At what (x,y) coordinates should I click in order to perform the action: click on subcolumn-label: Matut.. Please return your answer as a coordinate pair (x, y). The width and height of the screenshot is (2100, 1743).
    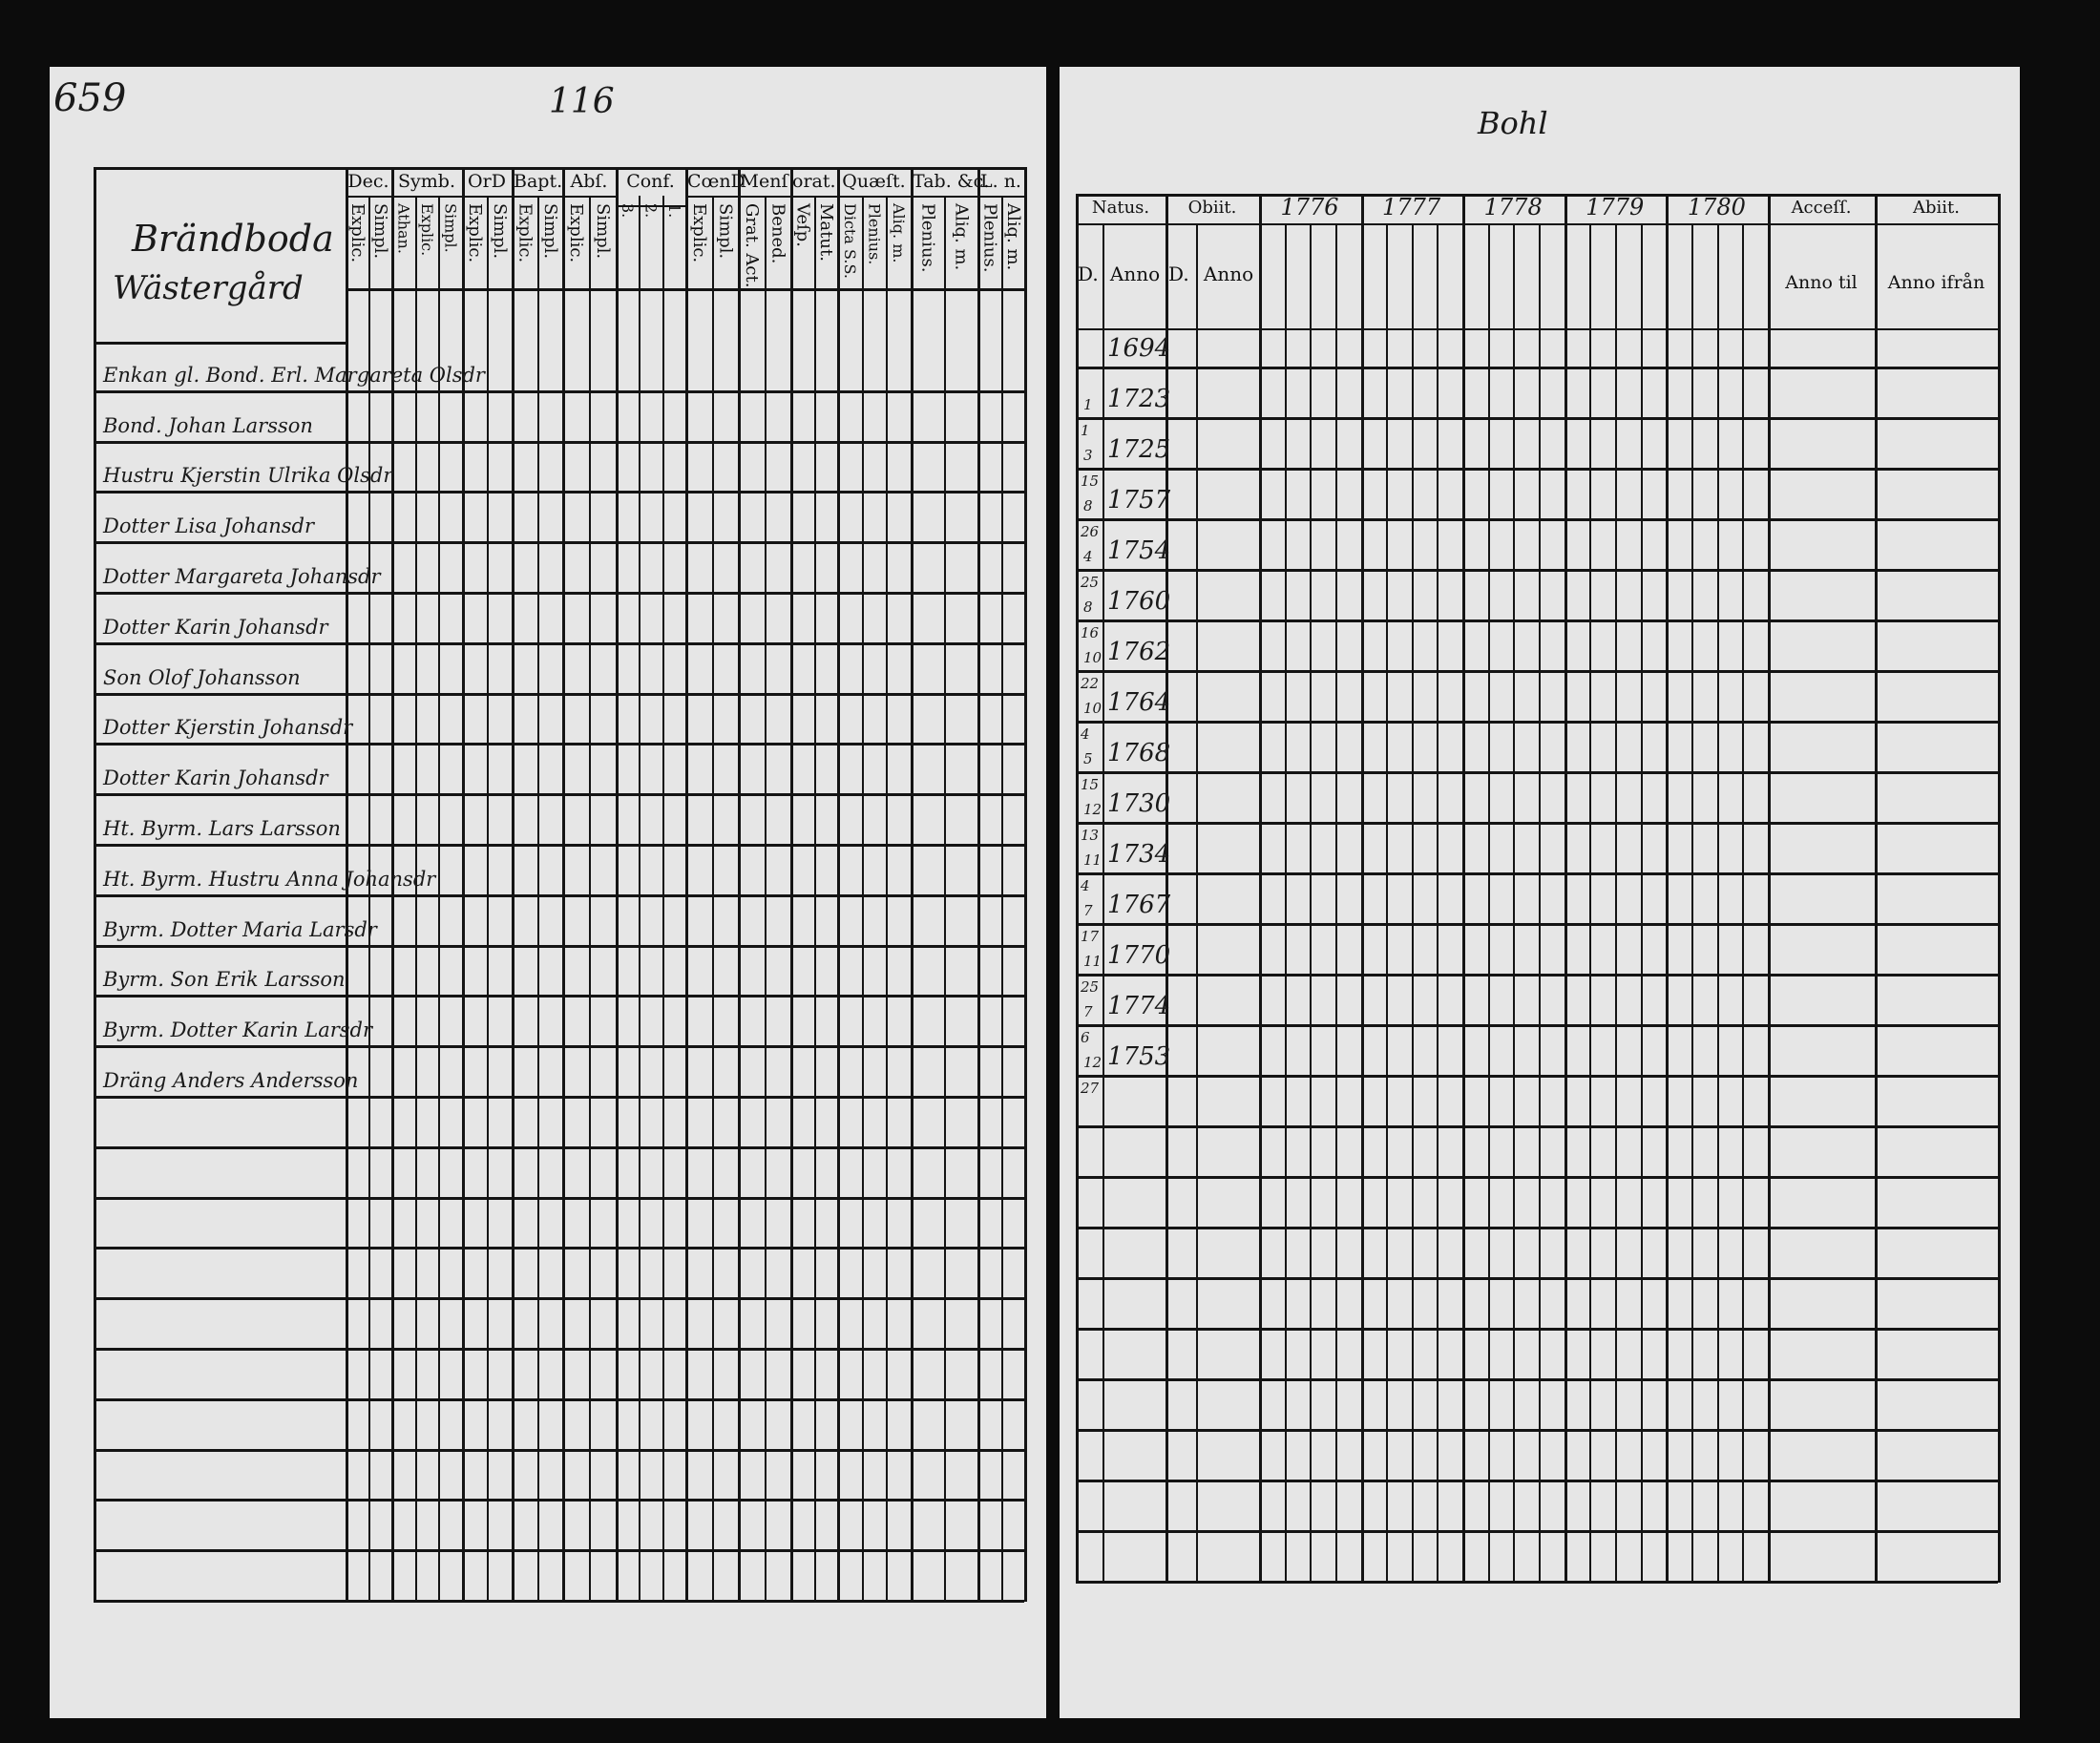
    Looking at the image, I should click on (826, 233).